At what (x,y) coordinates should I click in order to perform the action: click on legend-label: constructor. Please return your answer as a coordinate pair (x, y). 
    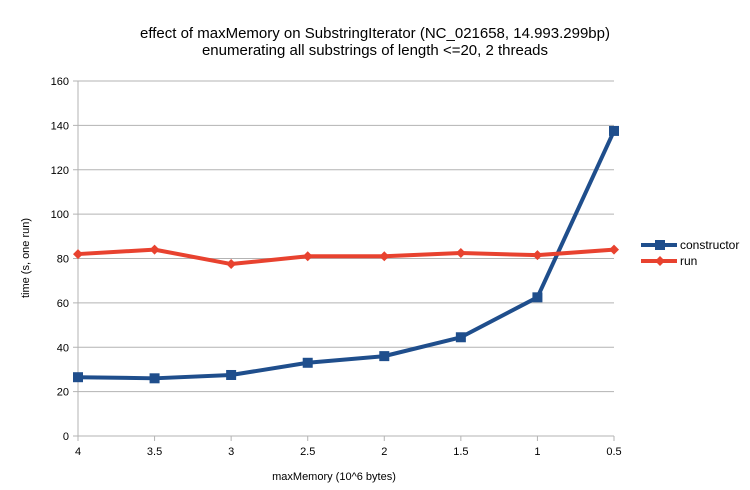
    Looking at the image, I should click on (709, 245).